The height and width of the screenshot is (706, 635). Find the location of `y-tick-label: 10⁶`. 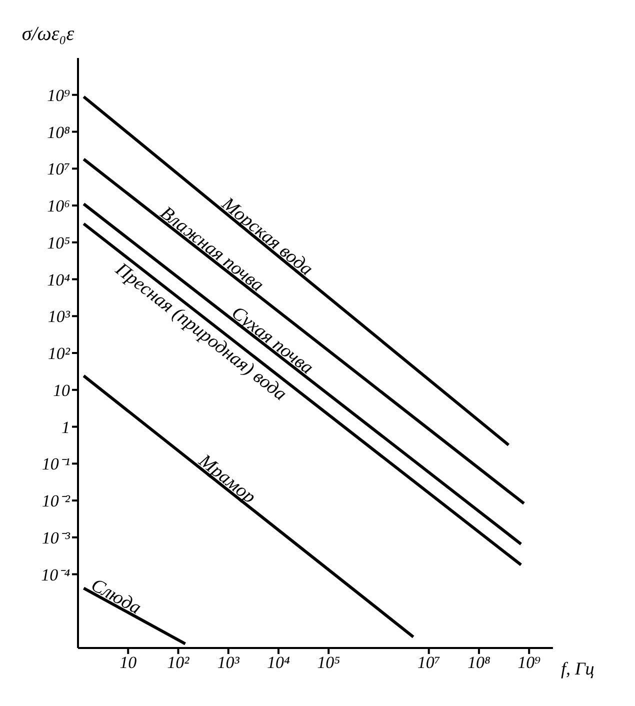

y-tick-label: 10⁶ is located at coordinates (58, 206).